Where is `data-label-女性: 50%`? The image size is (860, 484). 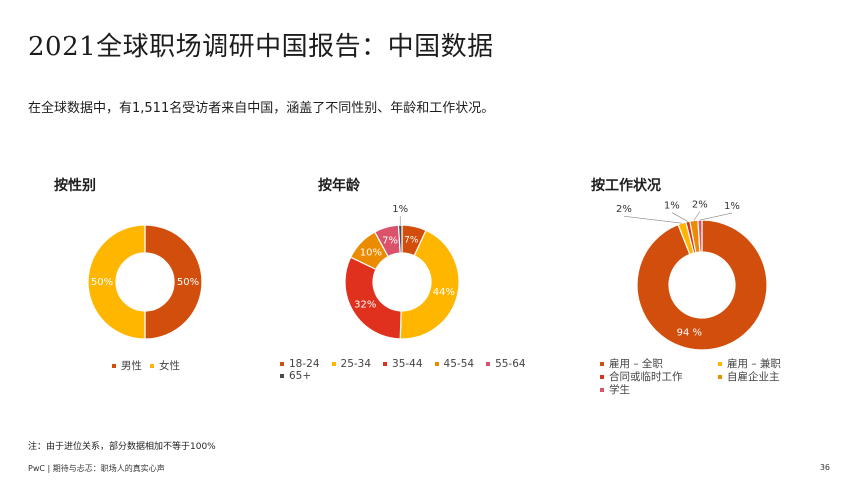
data-label-女性: 50% is located at coordinates (102, 282).